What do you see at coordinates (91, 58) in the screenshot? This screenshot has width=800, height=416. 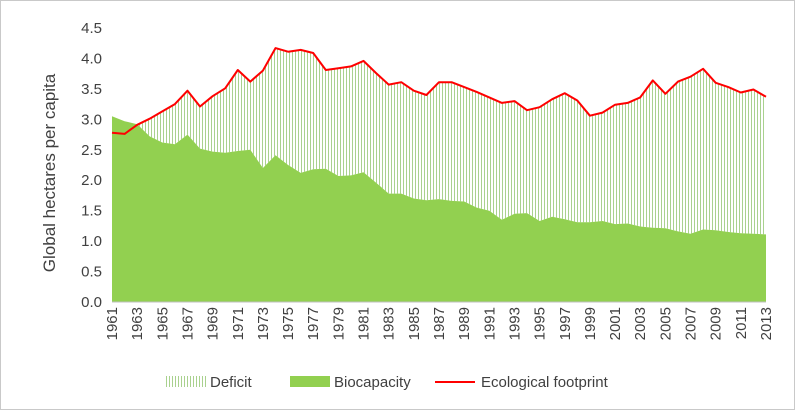 I see `y-tick-label: 4.0` at bounding box center [91, 58].